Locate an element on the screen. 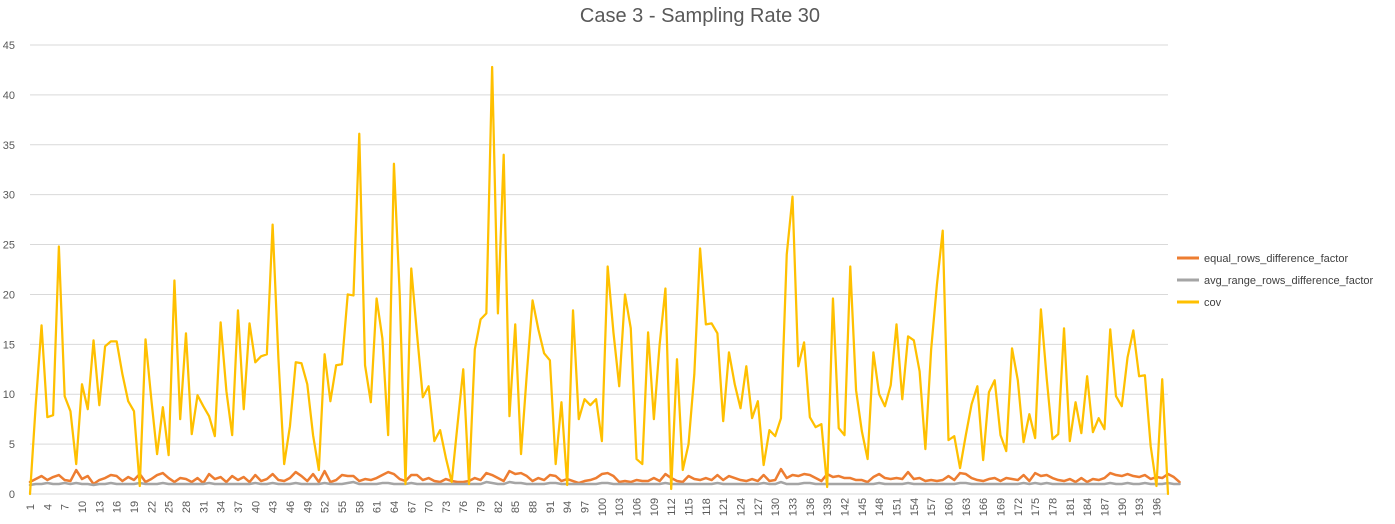 The image size is (1395, 524). x-tick-label: 28 is located at coordinates (187, 507).